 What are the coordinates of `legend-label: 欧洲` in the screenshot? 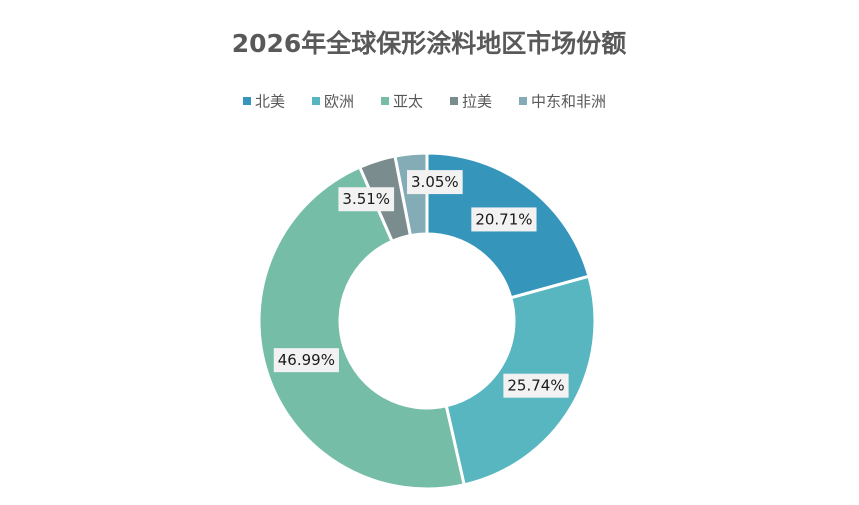 It's located at (339, 102).